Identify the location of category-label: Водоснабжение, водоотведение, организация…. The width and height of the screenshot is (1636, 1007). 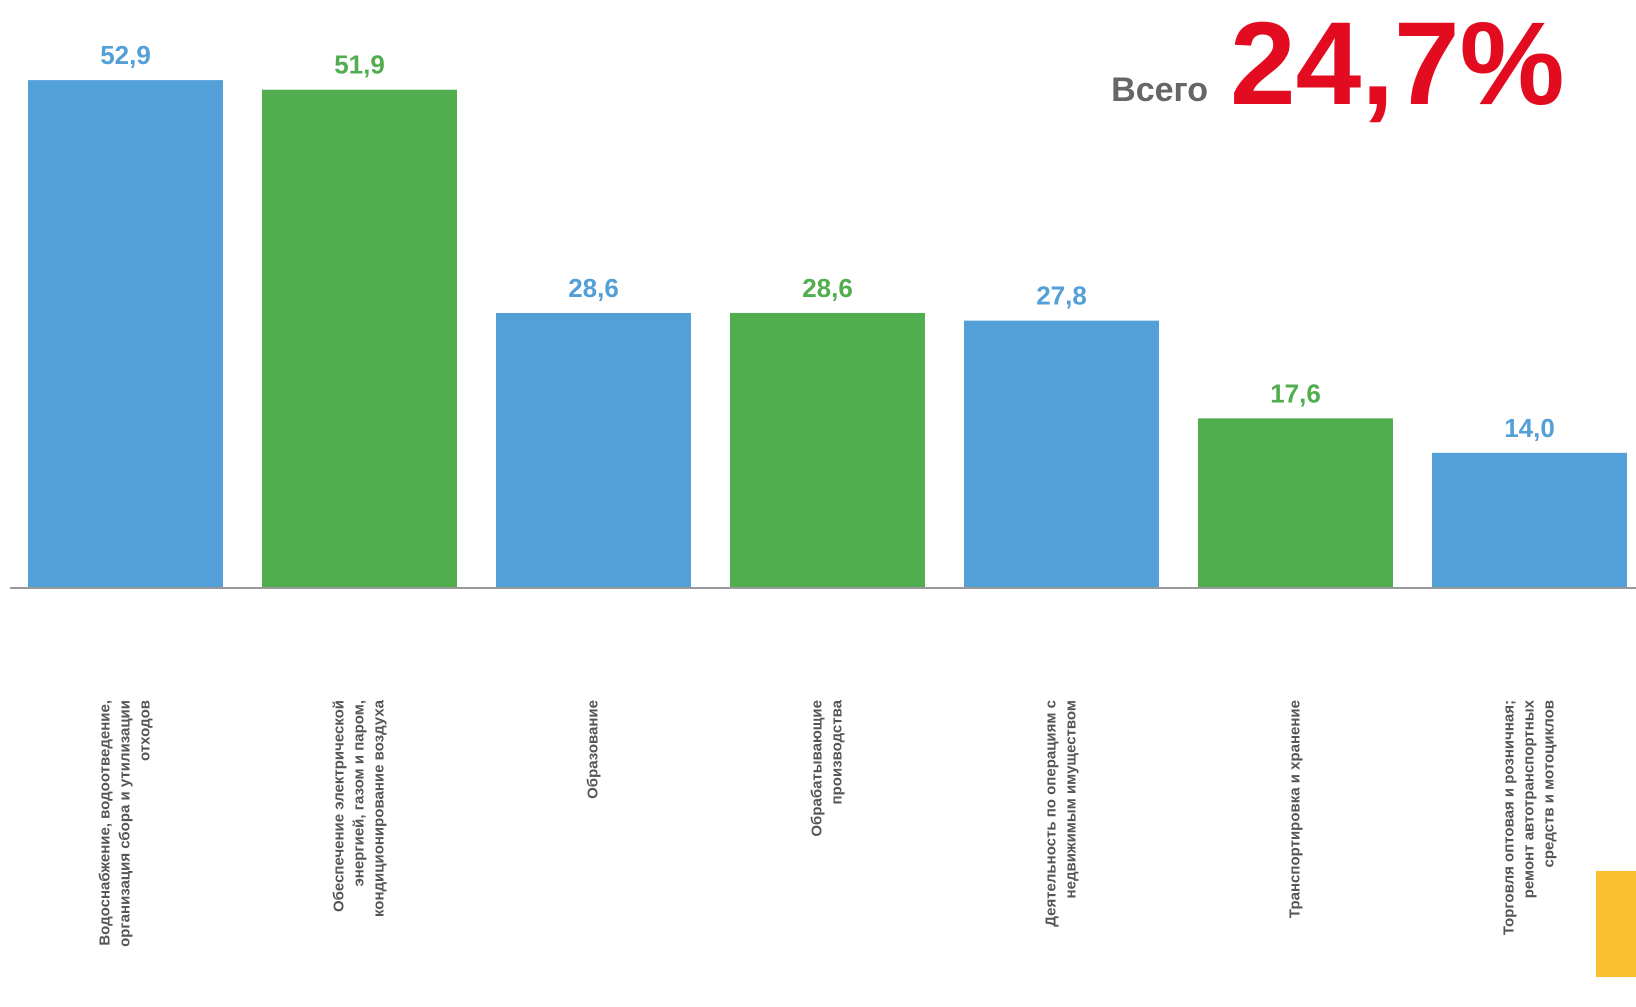
(124, 823).